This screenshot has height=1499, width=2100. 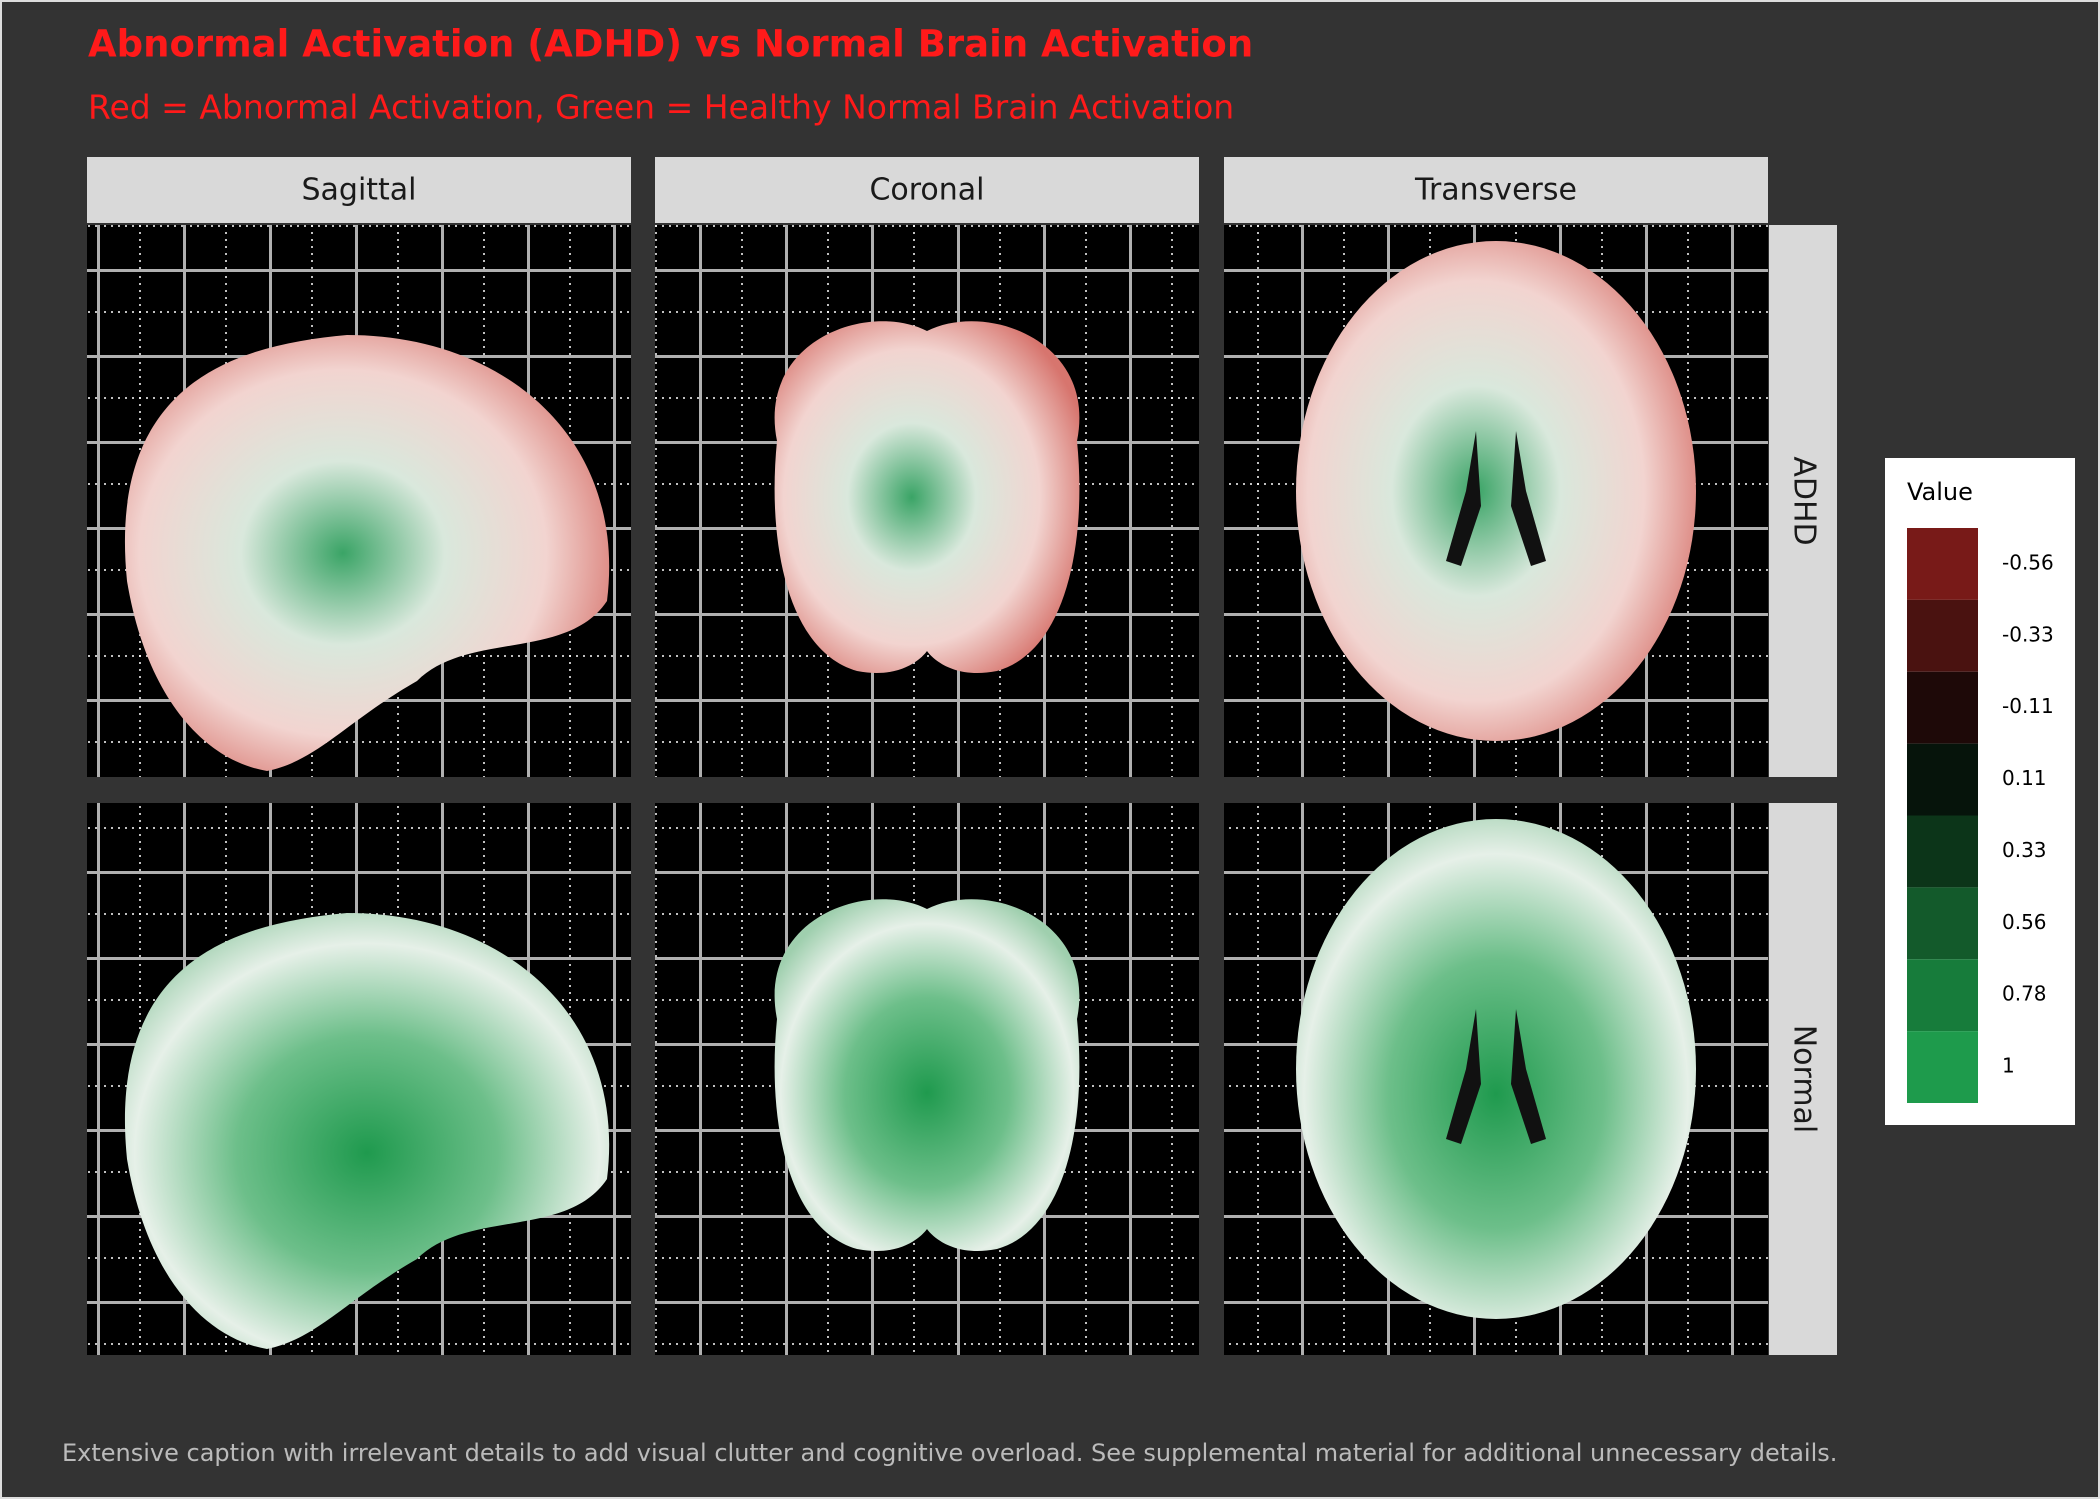 I want to click on legend-label: -0.11, so click(x=2028, y=706).